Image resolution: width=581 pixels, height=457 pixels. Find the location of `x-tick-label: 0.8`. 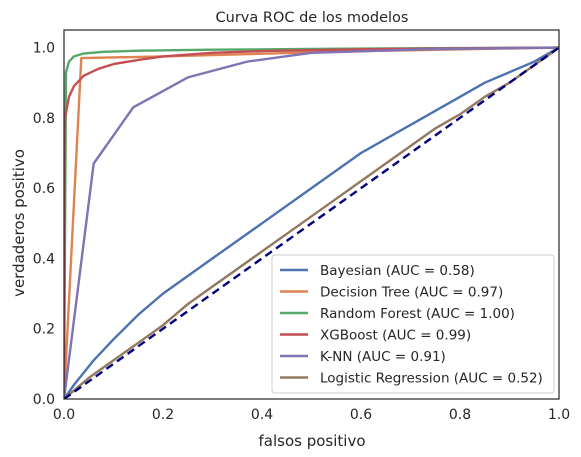

x-tick-label: 0.8 is located at coordinates (460, 415).